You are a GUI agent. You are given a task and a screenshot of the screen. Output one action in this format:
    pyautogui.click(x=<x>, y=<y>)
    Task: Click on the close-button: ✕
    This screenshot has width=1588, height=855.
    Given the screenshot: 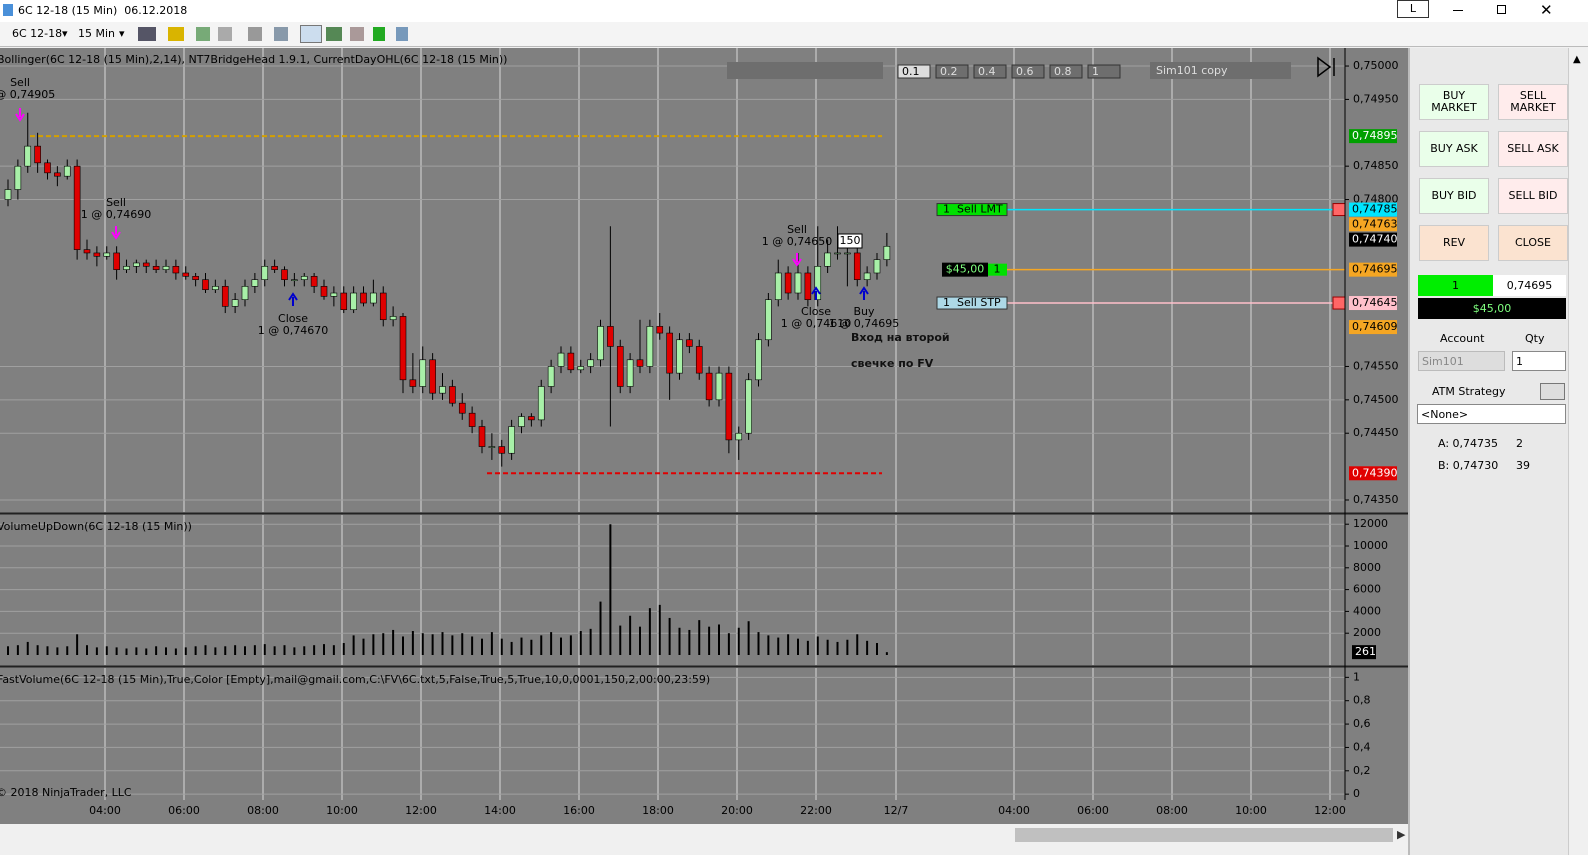 What is the action you would take?
    pyautogui.click(x=1546, y=10)
    